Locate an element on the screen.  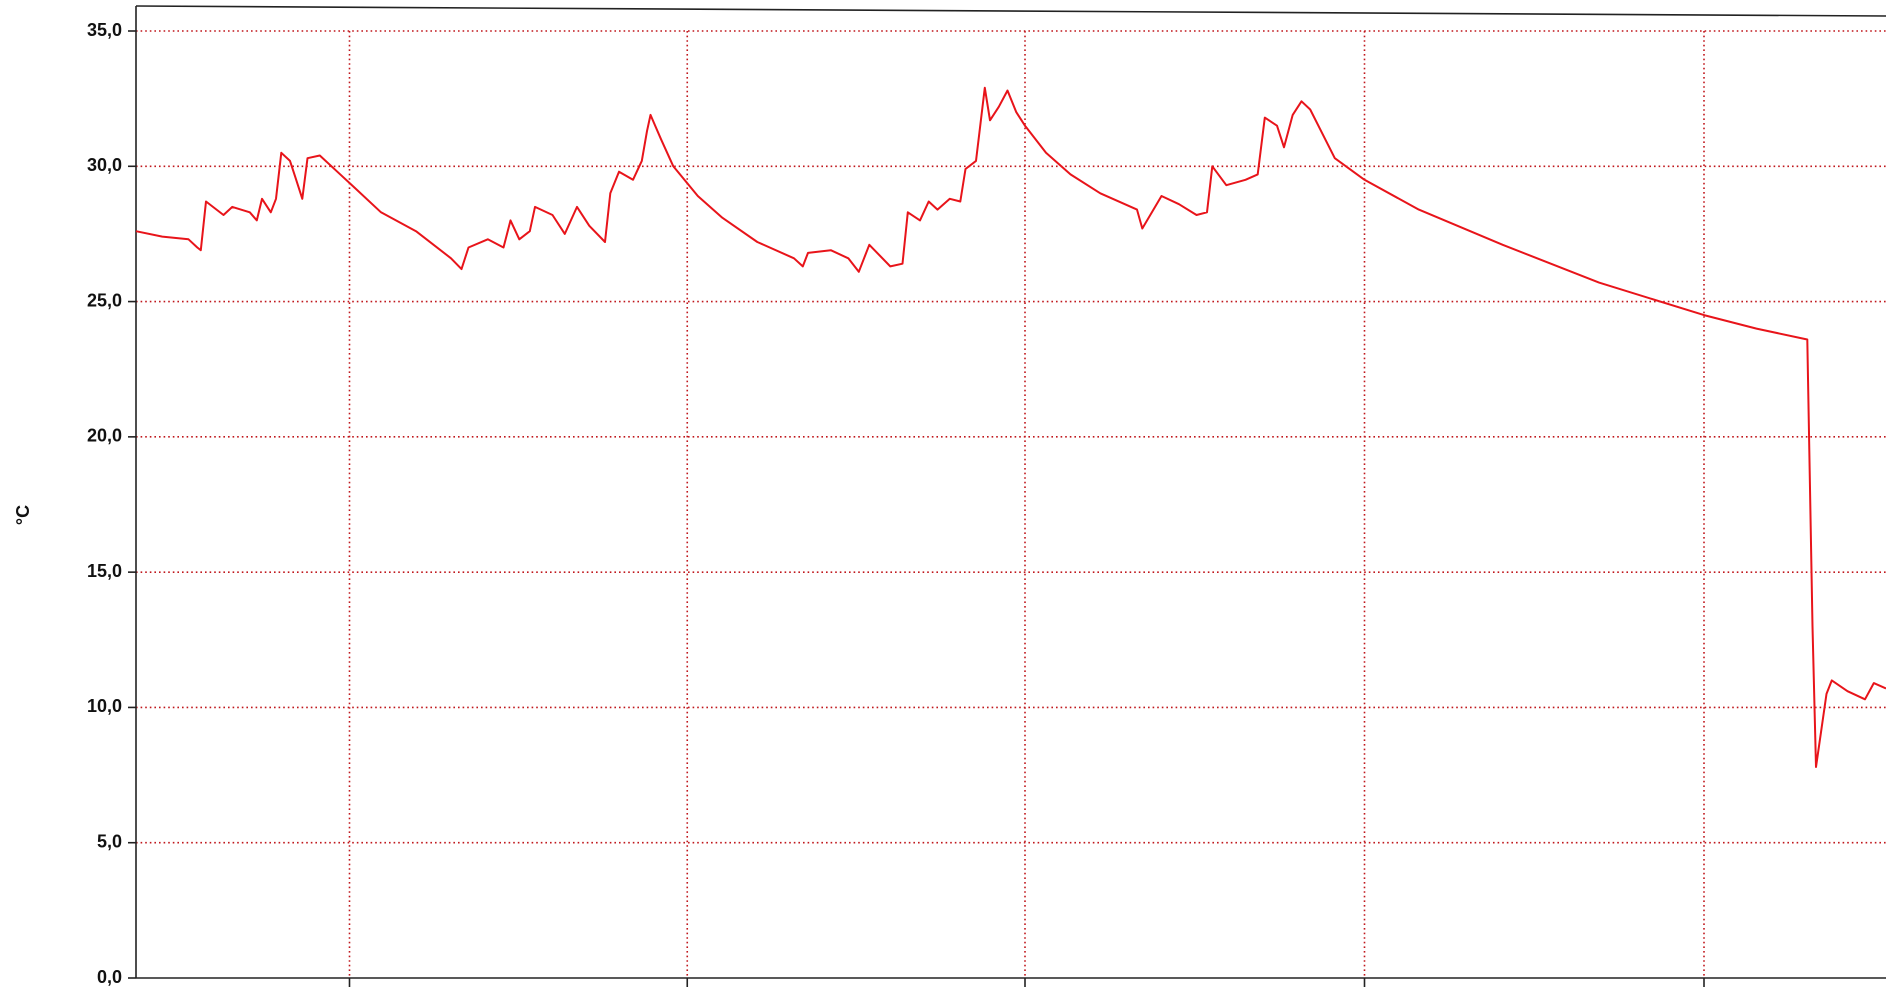
y-tick-label: 0,0 is located at coordinates (109, 977).